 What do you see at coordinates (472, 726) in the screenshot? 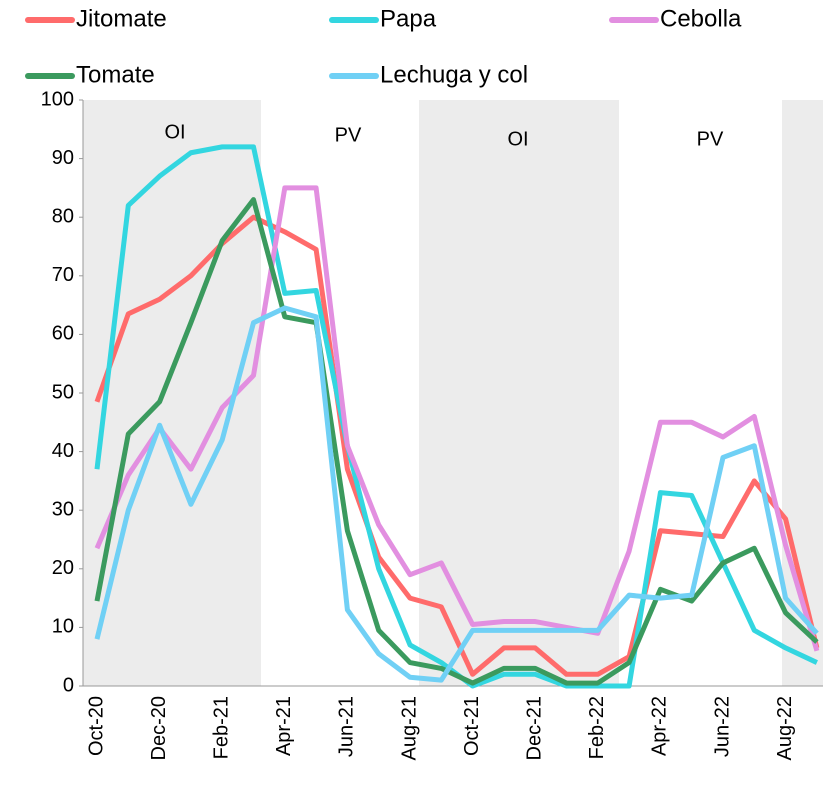
I see `x-tick-label: Oct-21` at bounding box center [472, 726].